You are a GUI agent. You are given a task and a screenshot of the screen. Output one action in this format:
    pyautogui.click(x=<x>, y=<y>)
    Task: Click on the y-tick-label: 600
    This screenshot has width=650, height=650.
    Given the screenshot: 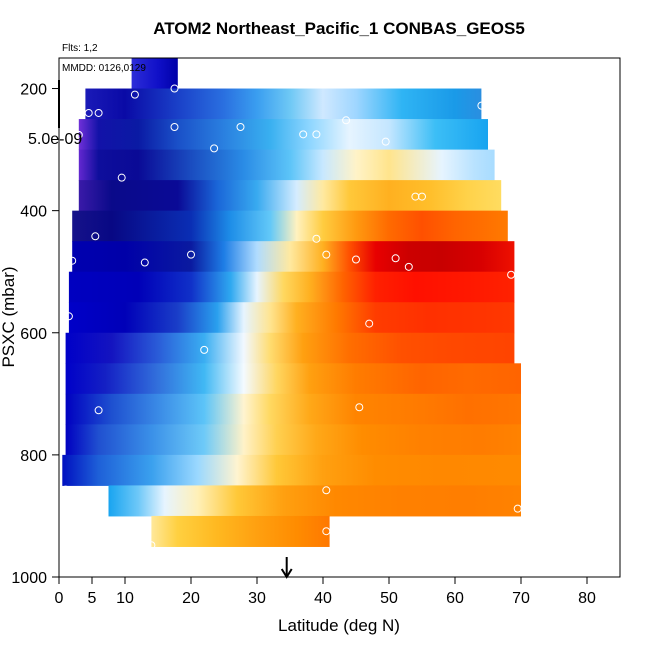 What is the action you would take?
    pyautogui.click(x=33, y=334)
    